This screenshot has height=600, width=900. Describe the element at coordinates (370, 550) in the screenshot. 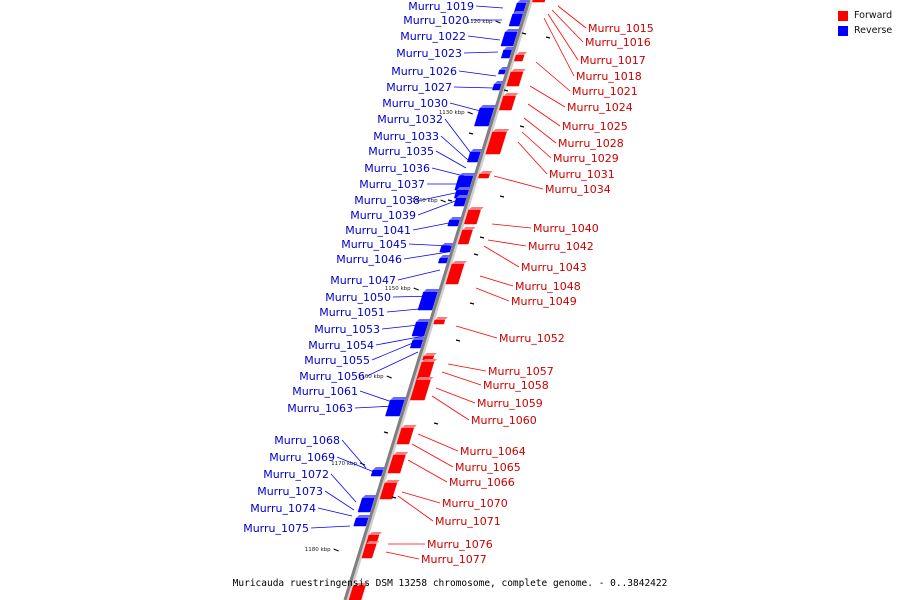

I see `forward-gene-17-feature` at that location.